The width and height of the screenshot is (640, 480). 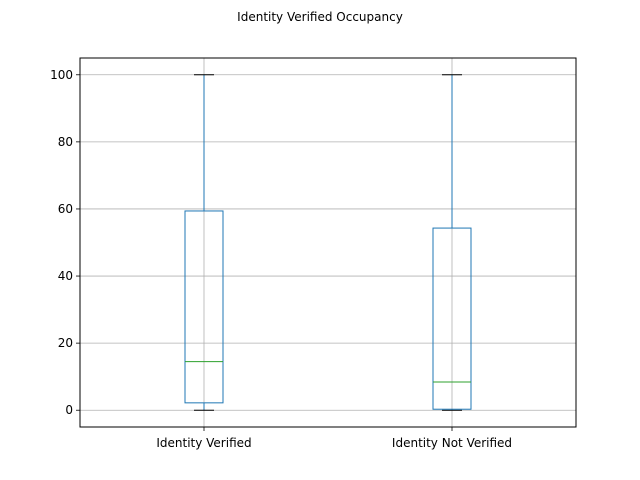 What do you see at coordinates (452, 443) in the screenshot?
I see `x-tick-label: Identity Not Verified` at bounding box center [452, 443].